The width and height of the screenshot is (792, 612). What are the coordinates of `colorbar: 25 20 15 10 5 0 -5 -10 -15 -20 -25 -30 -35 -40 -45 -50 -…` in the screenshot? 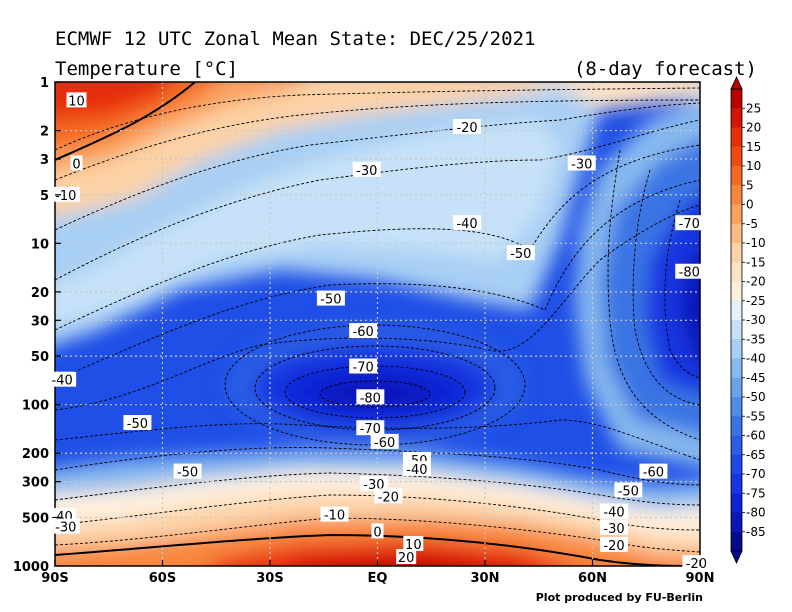 It's located at (748, 320).